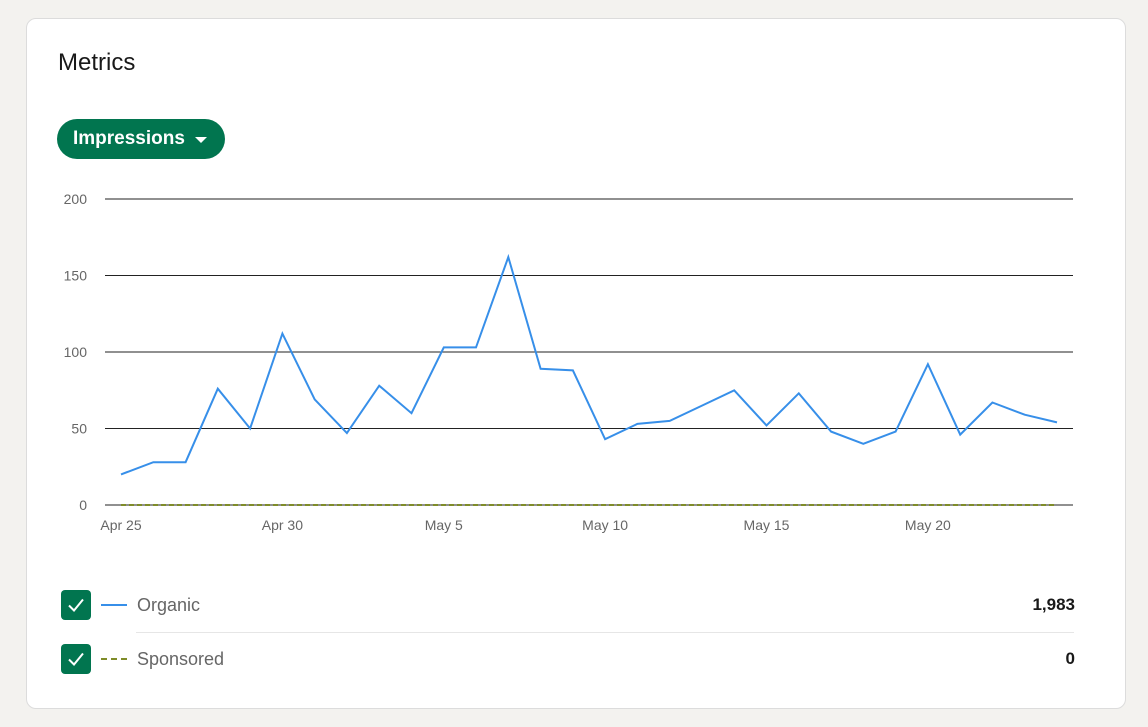 The height and width of the screenshot is (727, 1148). I want to click on caret-down-icon, so click(200, 140).